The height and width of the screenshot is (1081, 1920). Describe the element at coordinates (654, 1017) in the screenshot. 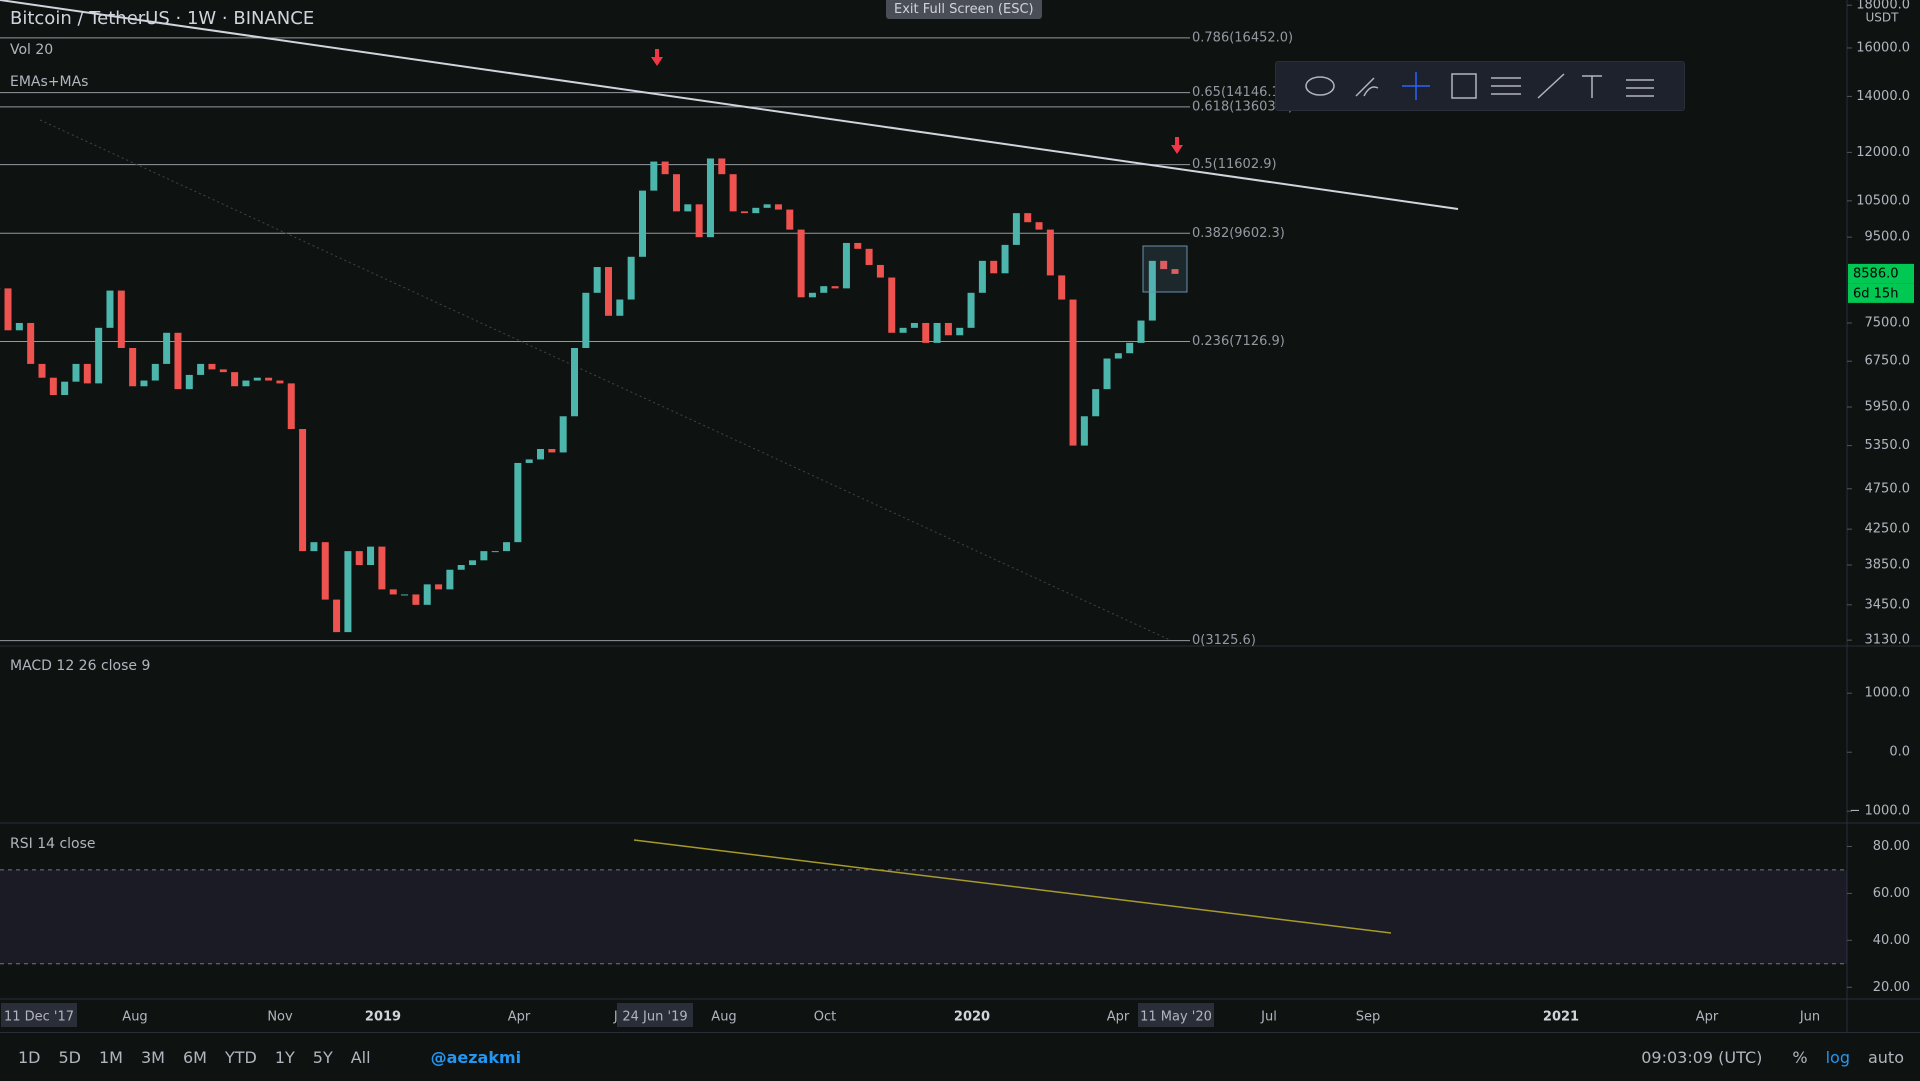

I see `time-label: 24 Jun '19` at that location.